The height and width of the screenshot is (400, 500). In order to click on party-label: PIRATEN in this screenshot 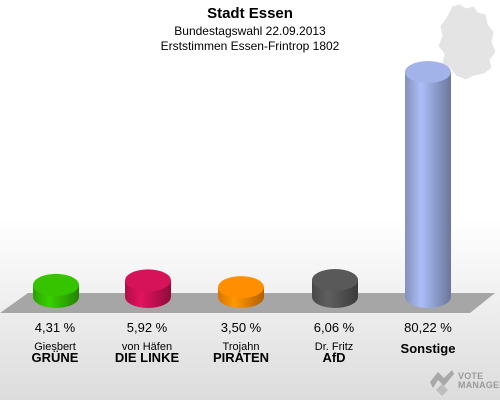, I will do `click(241, 357)`.